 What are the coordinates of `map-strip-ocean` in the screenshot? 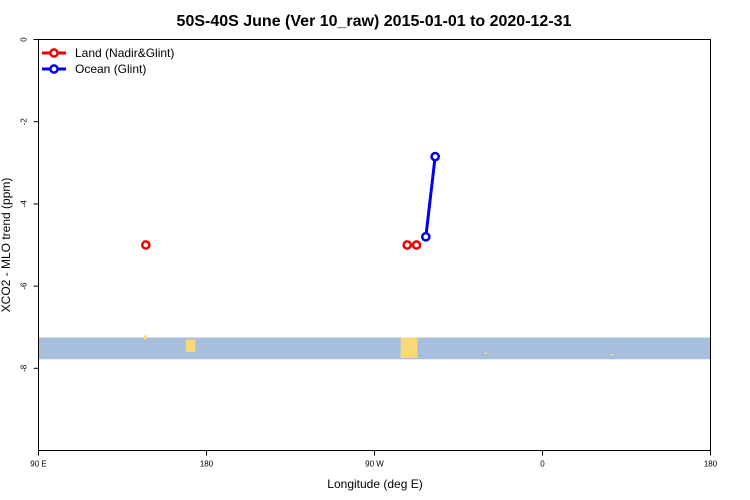 It's located at (374, 348).